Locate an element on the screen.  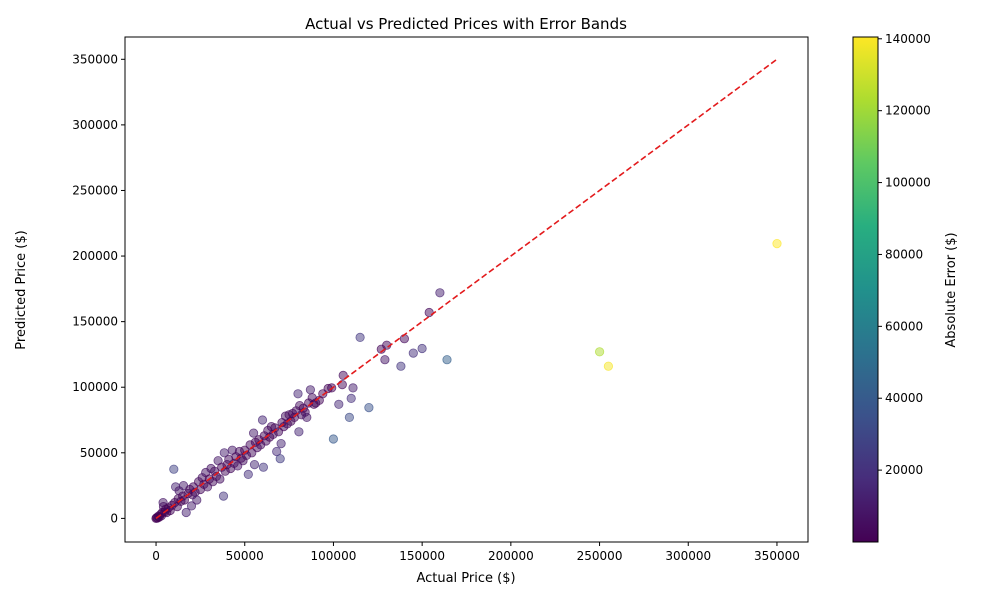
colorbar-tick-label: 40000 is located at coordinates (904, 398).